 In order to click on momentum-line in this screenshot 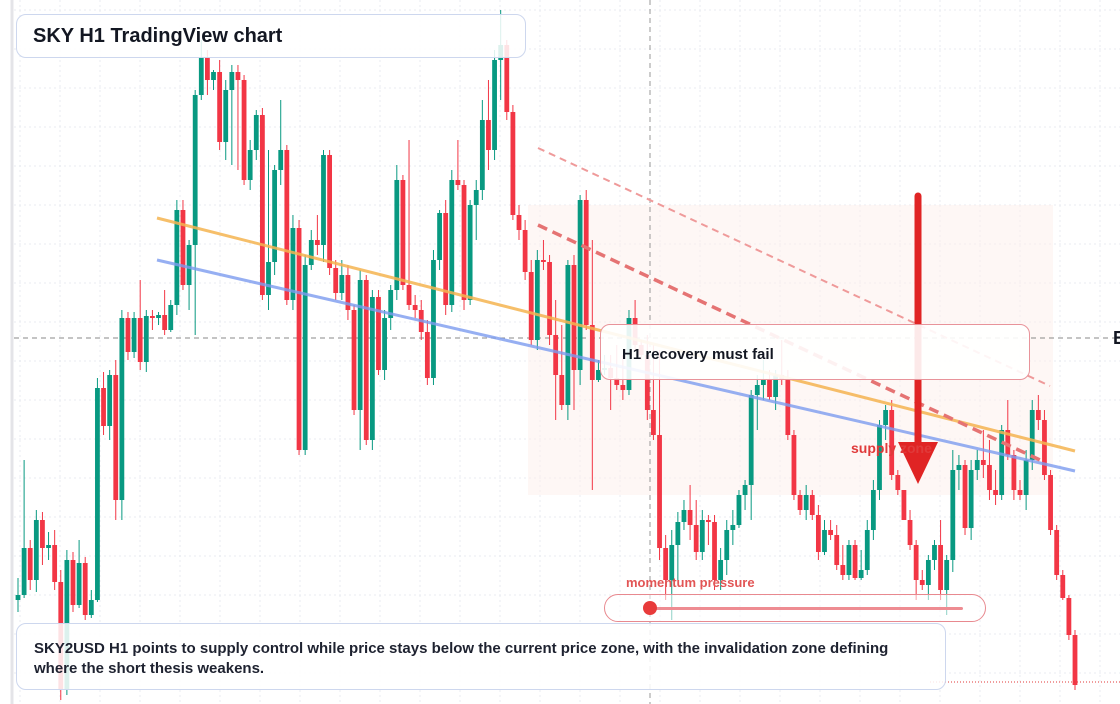, I will do `click(806, 608)`.